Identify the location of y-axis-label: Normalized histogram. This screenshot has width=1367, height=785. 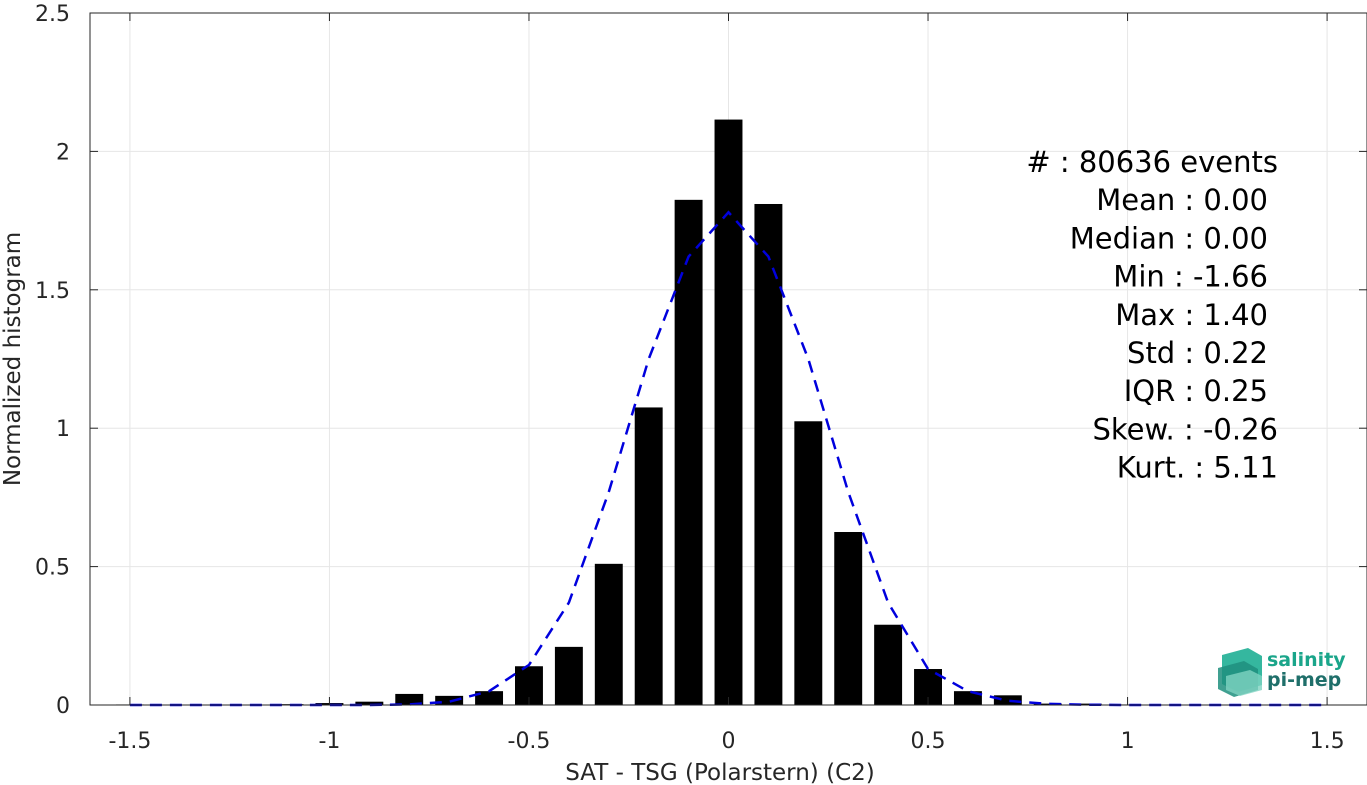
(13, 359).